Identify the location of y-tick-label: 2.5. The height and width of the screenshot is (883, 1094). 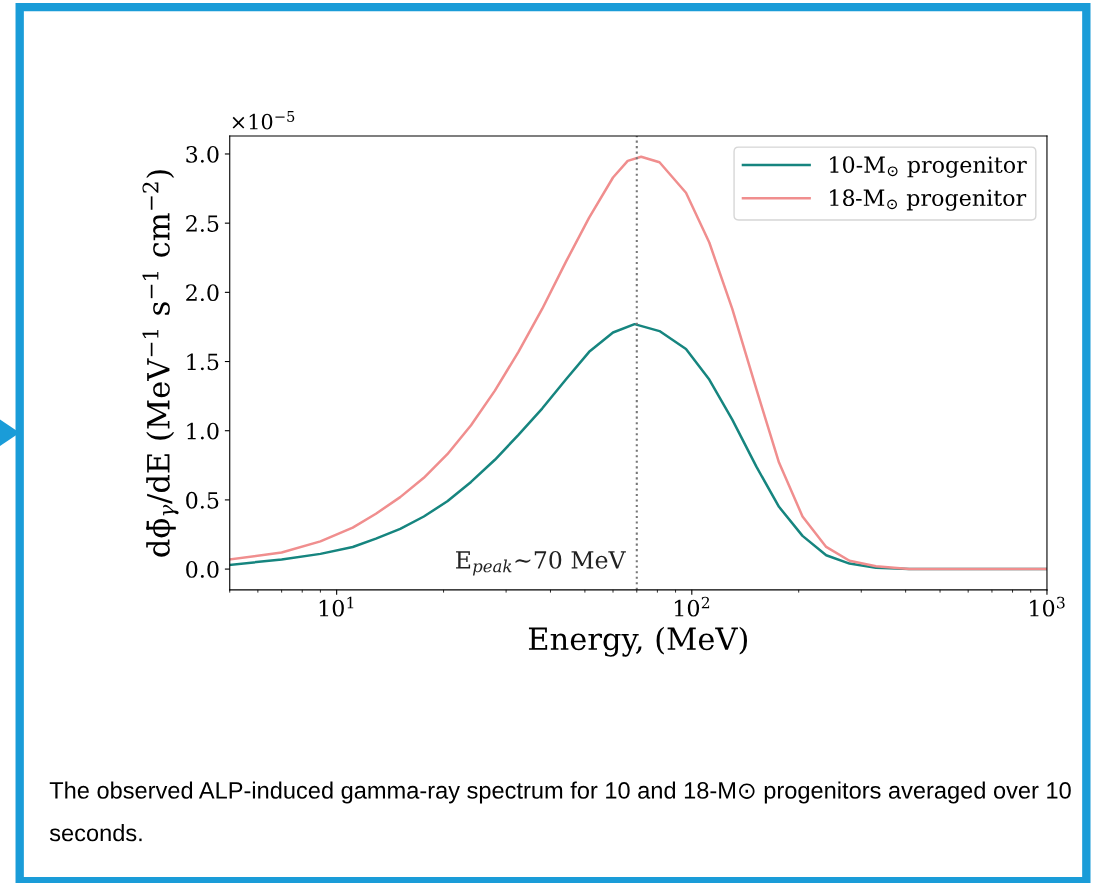
(202, 223).